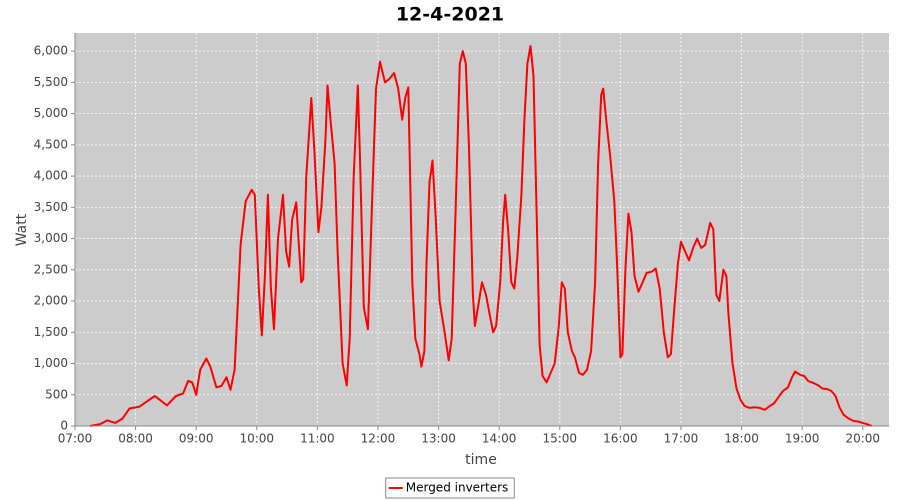  I want to click on x-axis-title: time, so click(481, 460).